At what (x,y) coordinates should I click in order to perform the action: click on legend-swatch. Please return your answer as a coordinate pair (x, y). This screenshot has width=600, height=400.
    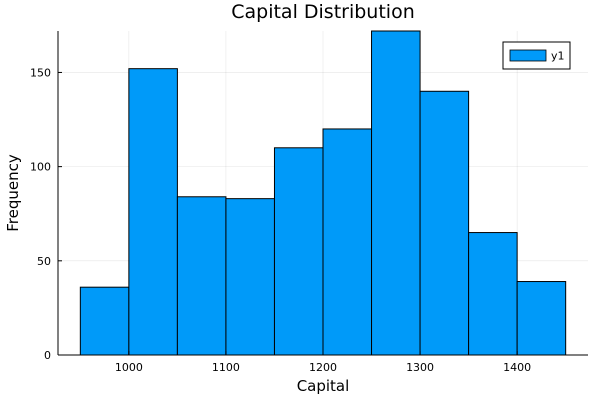
    Looking at the image, I should click on (528, 55).